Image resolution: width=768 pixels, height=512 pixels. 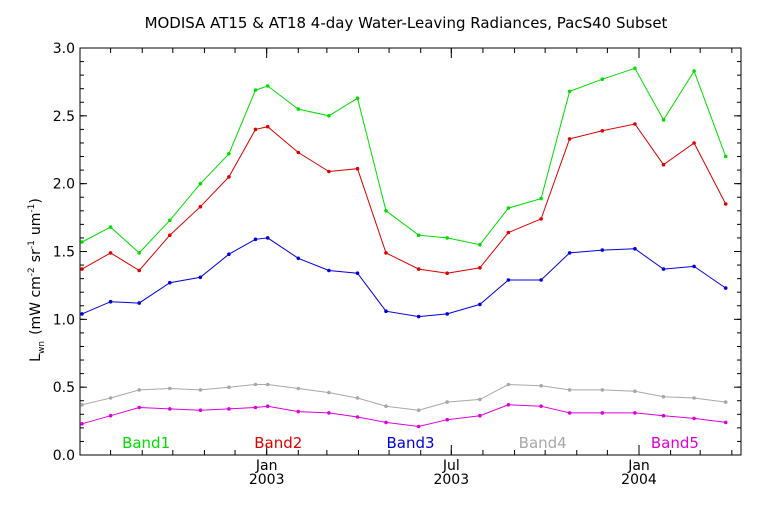 What do you see at coordinates (410, 443) in the screenshot?
I see `legend-label-band3: Band3` at bounding box center [410, 443].